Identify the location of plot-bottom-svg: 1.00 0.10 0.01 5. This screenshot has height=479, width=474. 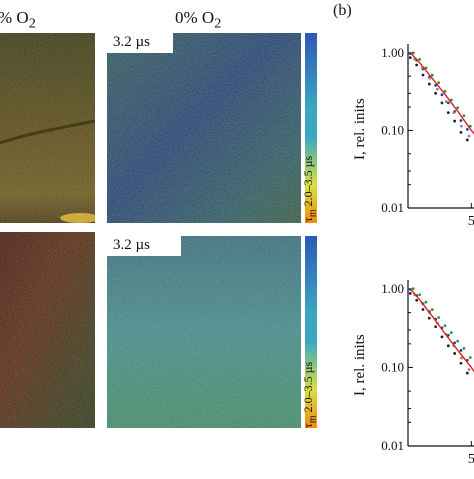
(427, 373).